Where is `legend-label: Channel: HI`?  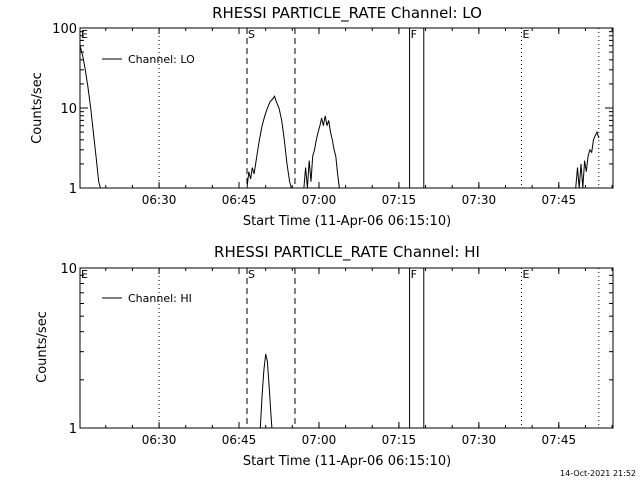 legend-label: Channel: HI is located at coordinates (160, 298).